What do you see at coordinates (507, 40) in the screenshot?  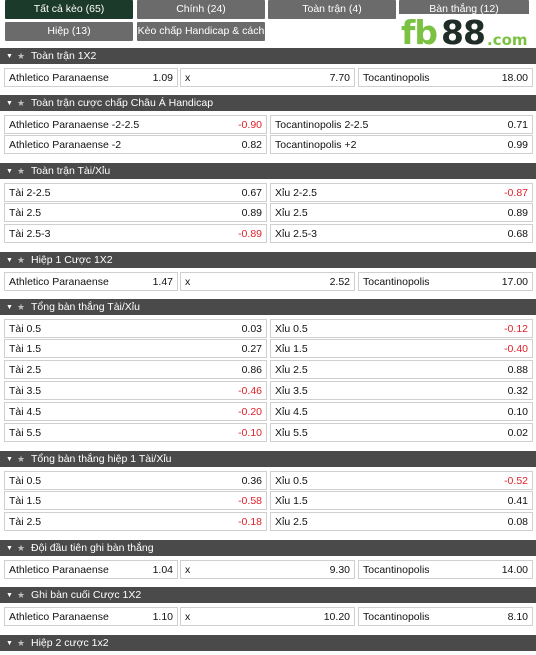 I see `logo-domain: .com` at bounding box center [507, 40].